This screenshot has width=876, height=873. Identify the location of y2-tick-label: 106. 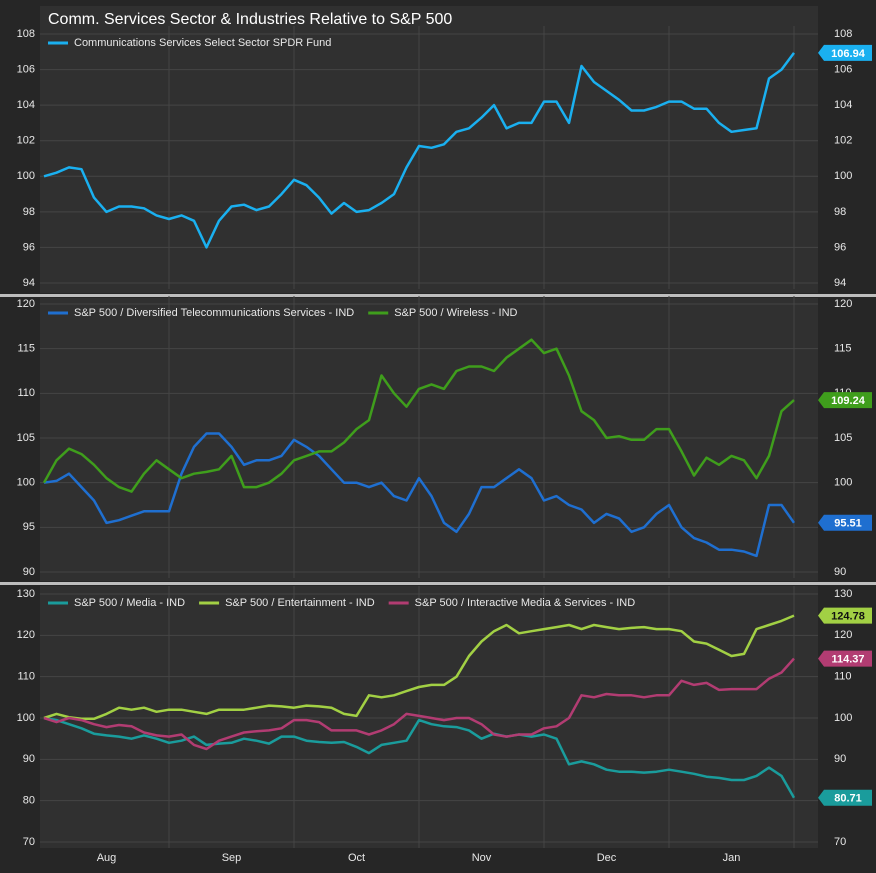
(843, 69).